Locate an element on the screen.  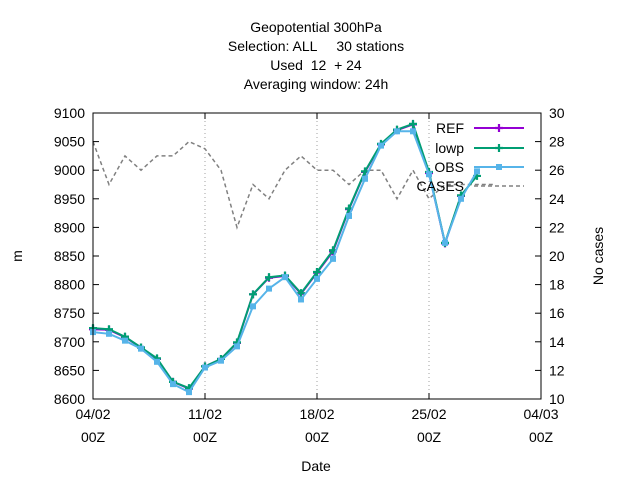
series-cases is located at coordinates (292, 185).